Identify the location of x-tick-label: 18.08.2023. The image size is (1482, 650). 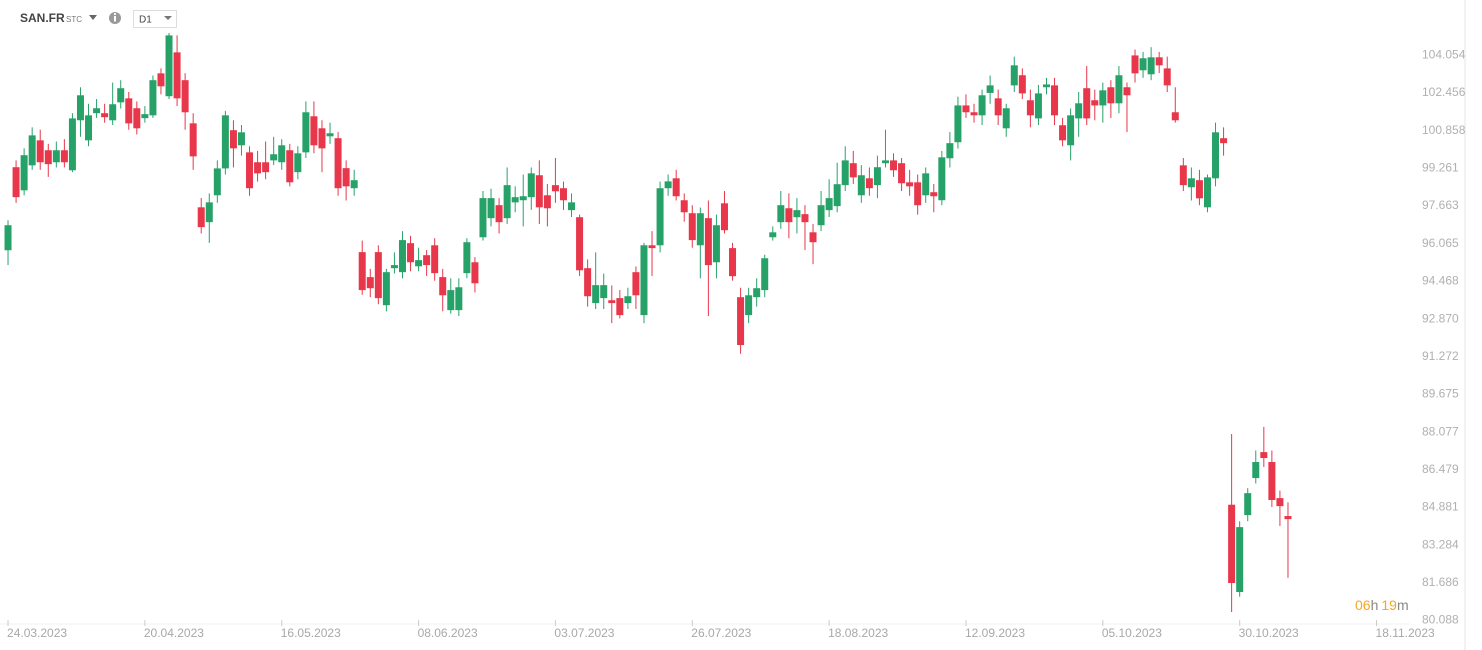
(858, 633).